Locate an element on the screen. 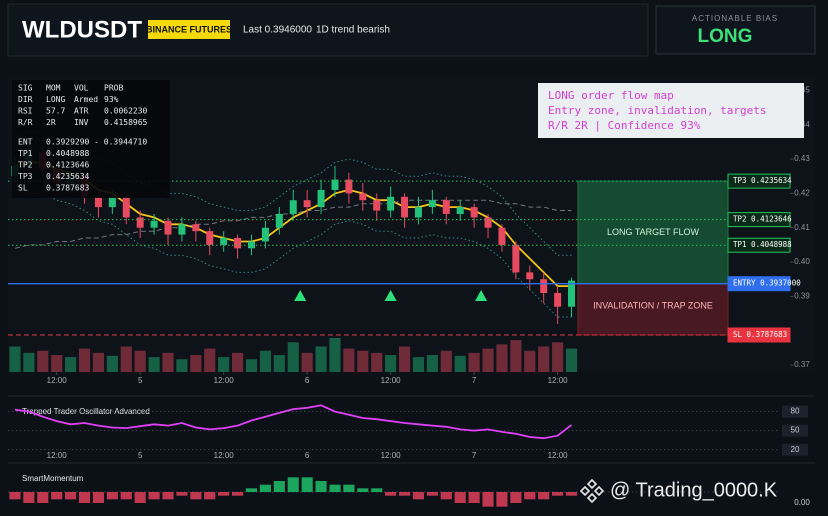 The width and height of the screenshot is (828, 516). panel-cell: TP1 is located at coordinates (25, 153).